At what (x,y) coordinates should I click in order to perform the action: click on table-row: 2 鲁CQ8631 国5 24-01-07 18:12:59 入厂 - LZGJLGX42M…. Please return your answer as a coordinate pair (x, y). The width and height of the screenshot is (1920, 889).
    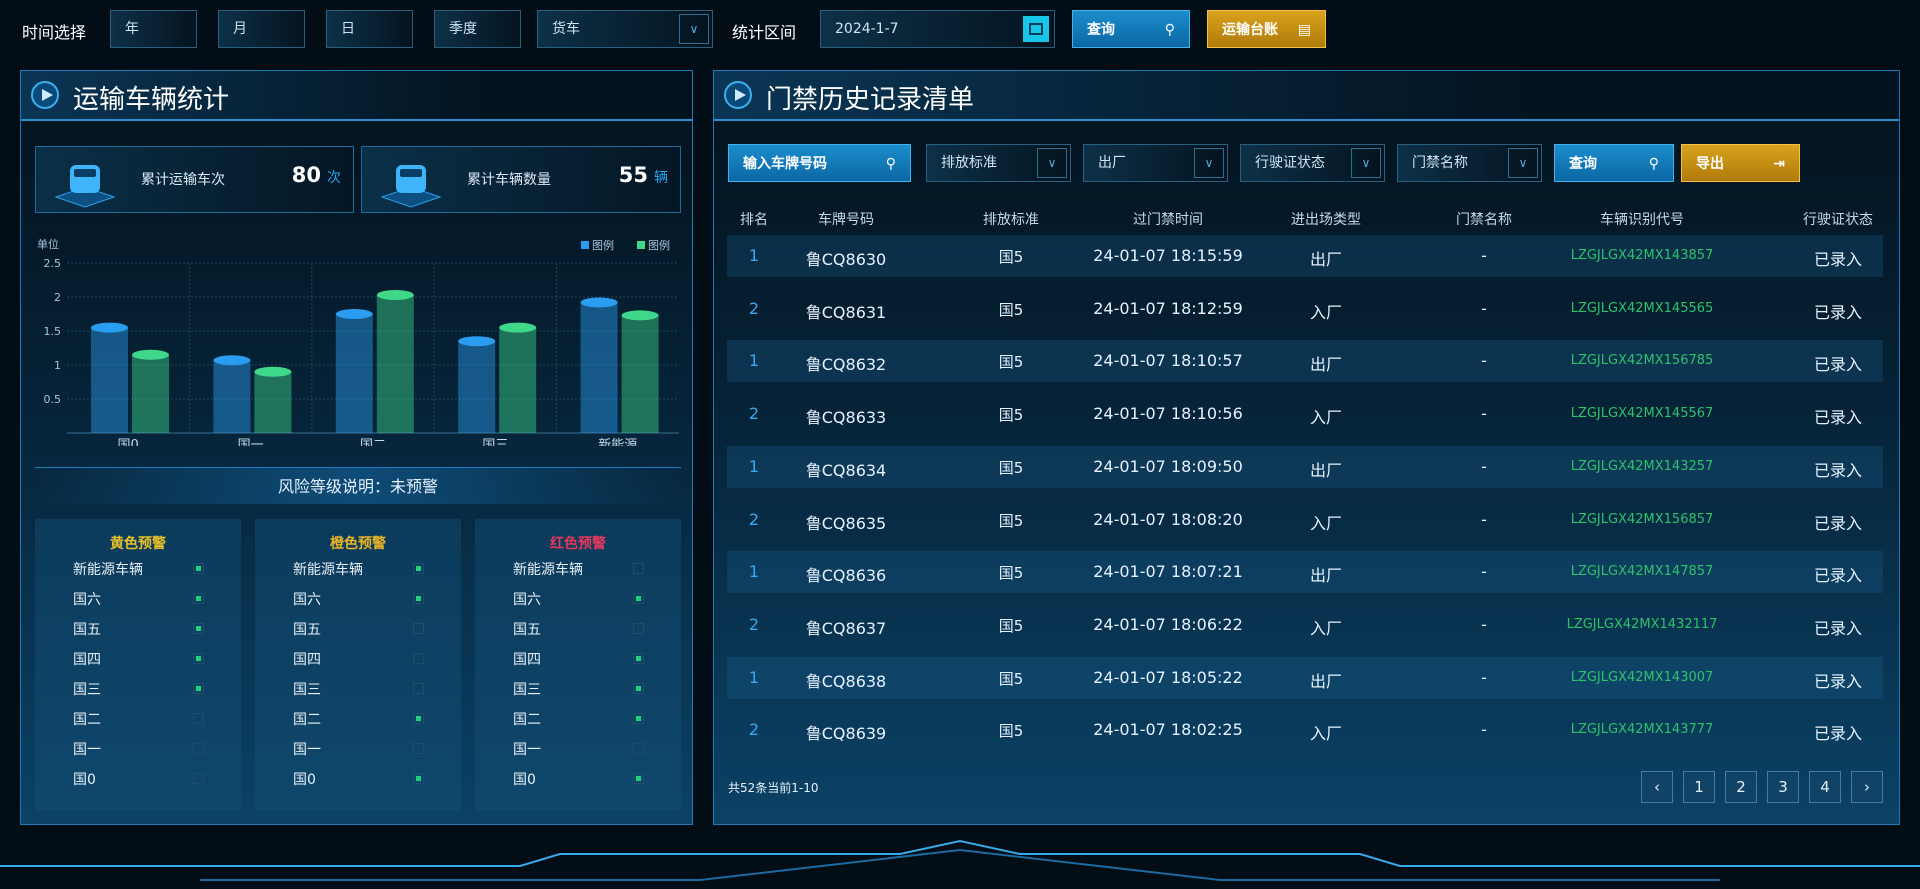
    Looking at the image, I should click on (1305, 309).